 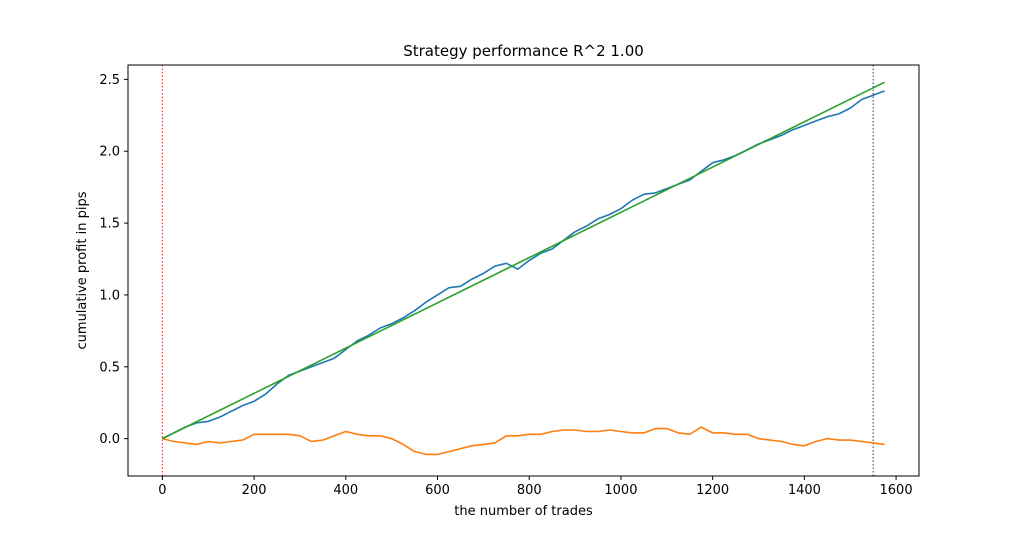 I want to click on y-tick-label: 2.5, so click(x=109, y=80).